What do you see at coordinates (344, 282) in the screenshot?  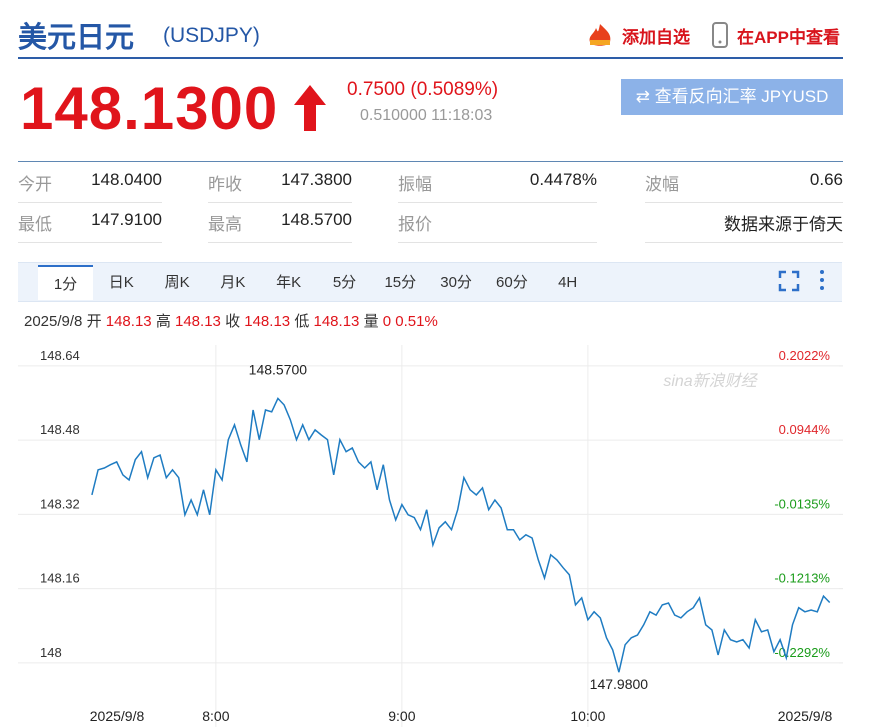 I see `tab: 5分` at bounding box center [344, 282].